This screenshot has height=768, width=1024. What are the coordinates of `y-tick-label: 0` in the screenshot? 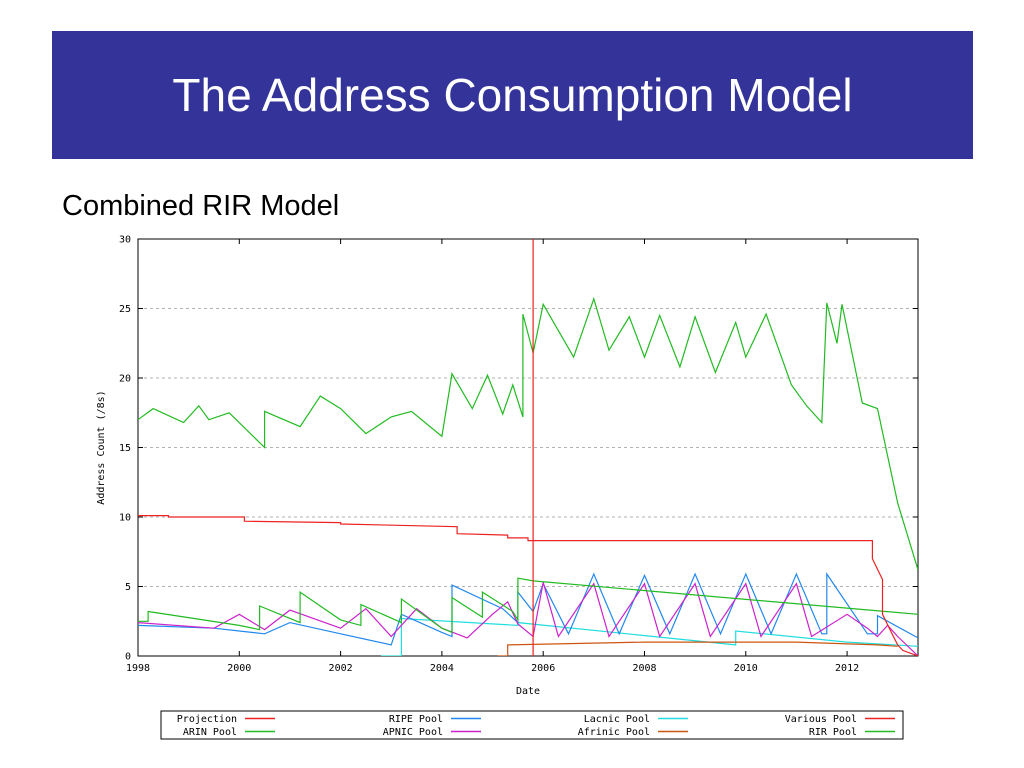 It's located at (128, 657).